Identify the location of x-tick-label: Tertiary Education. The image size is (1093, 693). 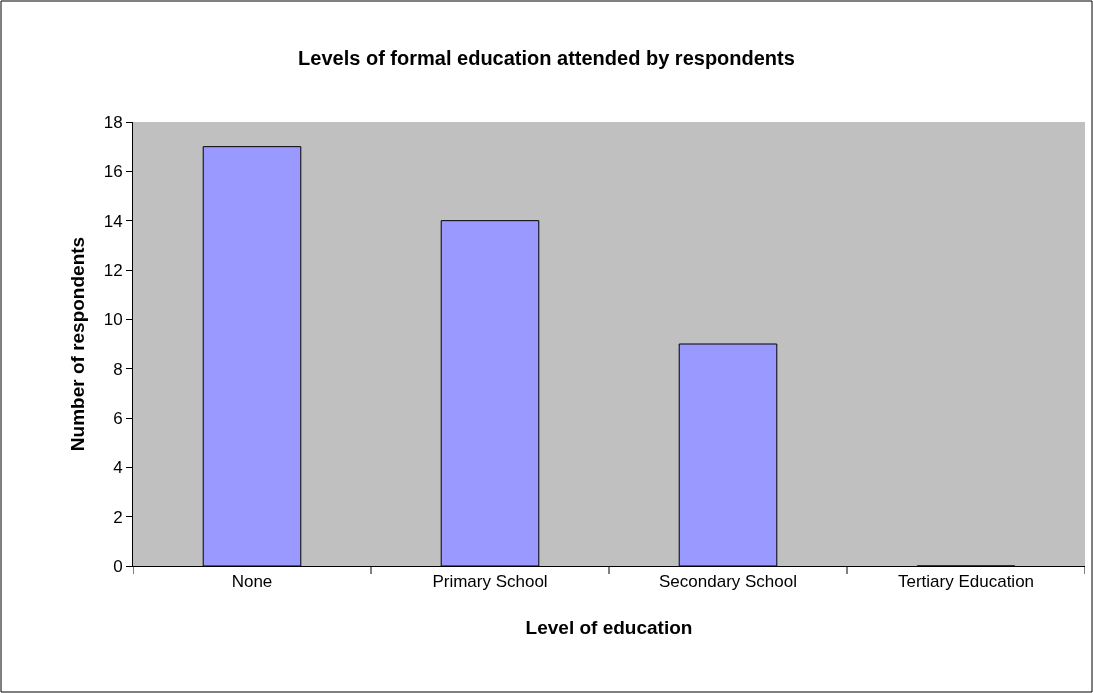
(966, 582).